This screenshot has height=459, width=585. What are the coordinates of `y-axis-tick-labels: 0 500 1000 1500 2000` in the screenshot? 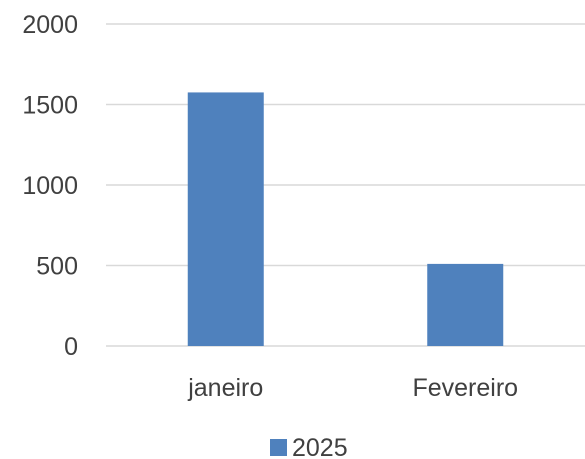 It's located at (50, 186).